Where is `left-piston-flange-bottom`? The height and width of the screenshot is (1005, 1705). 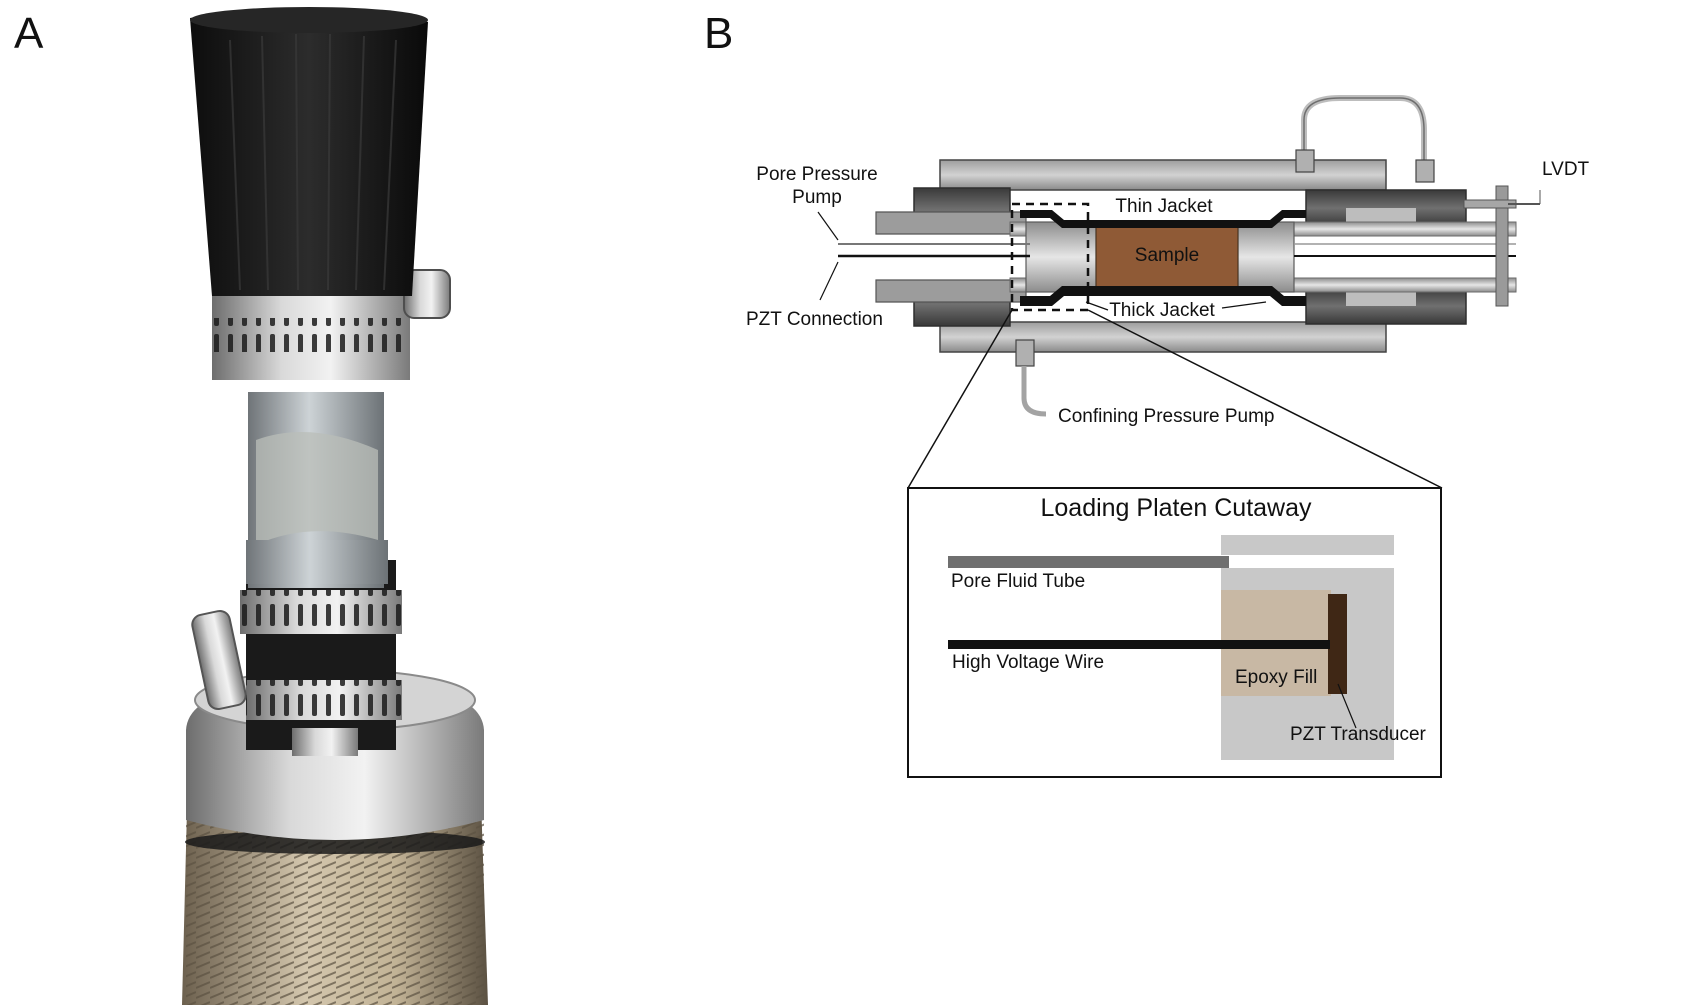 left-piston-flange-bottom is located at coordinates (951, 291).